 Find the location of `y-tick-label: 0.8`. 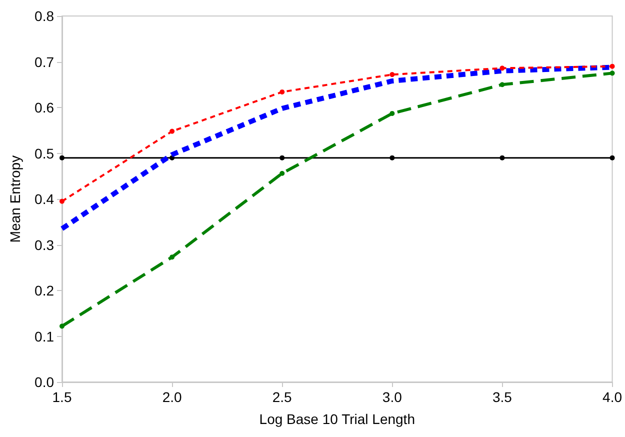

y-tick-label: 0.8 is located at coordinates (44, 16).